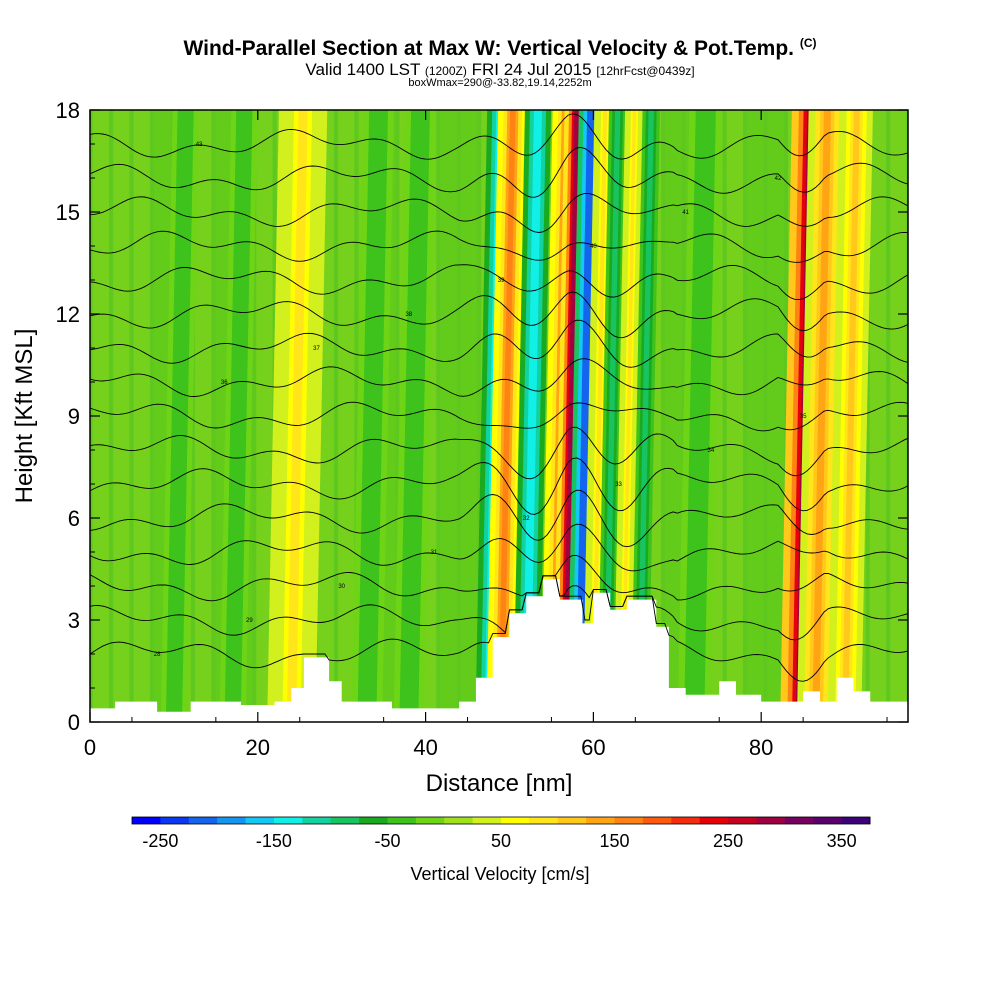 This screenshot has width=1000, height=1000. What do you see at coordinates (593, 747) in the screenshot?
I see `x-tick-label: 60` at bounding box center [593, 747].